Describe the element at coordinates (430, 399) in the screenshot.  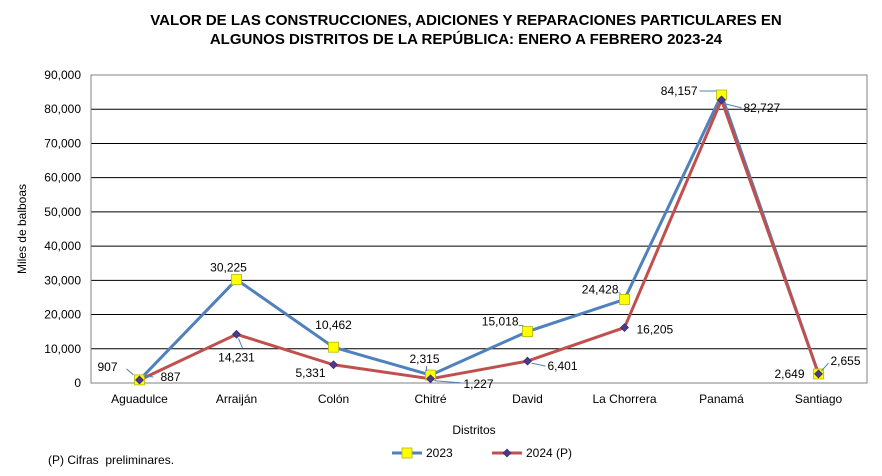
I see `x-tick-label: Chitré` at that location.